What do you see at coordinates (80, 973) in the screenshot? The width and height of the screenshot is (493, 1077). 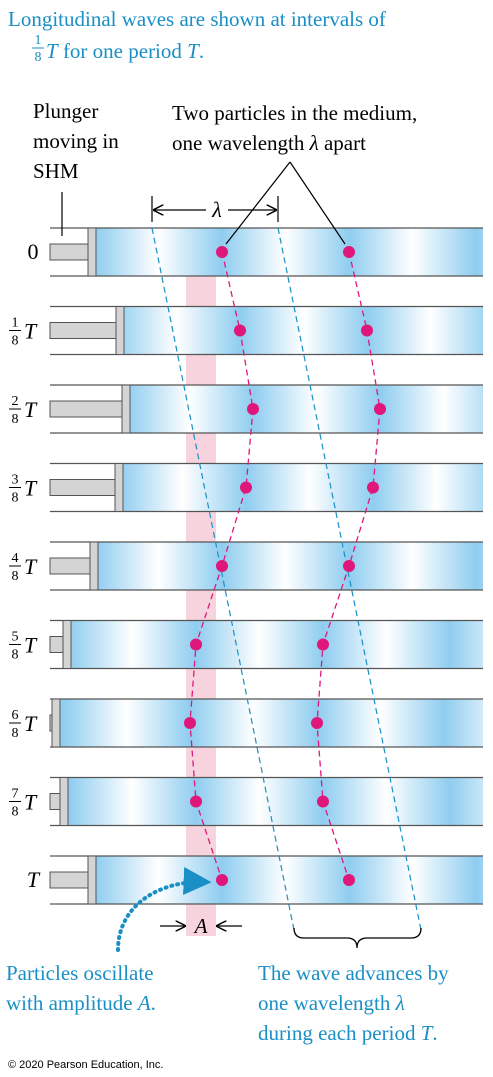 I see `amplitude-note-part: Particles oscillate` at bounding box center [80, 973].